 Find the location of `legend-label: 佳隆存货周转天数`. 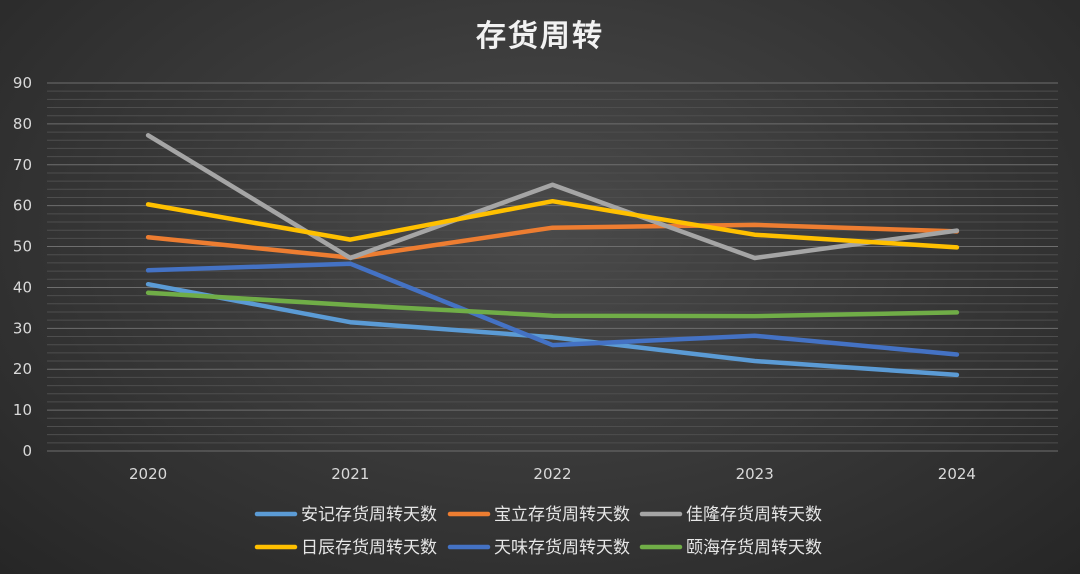

legend-label: 佳隆存货周转天数 is located at coordinates (754, 515).